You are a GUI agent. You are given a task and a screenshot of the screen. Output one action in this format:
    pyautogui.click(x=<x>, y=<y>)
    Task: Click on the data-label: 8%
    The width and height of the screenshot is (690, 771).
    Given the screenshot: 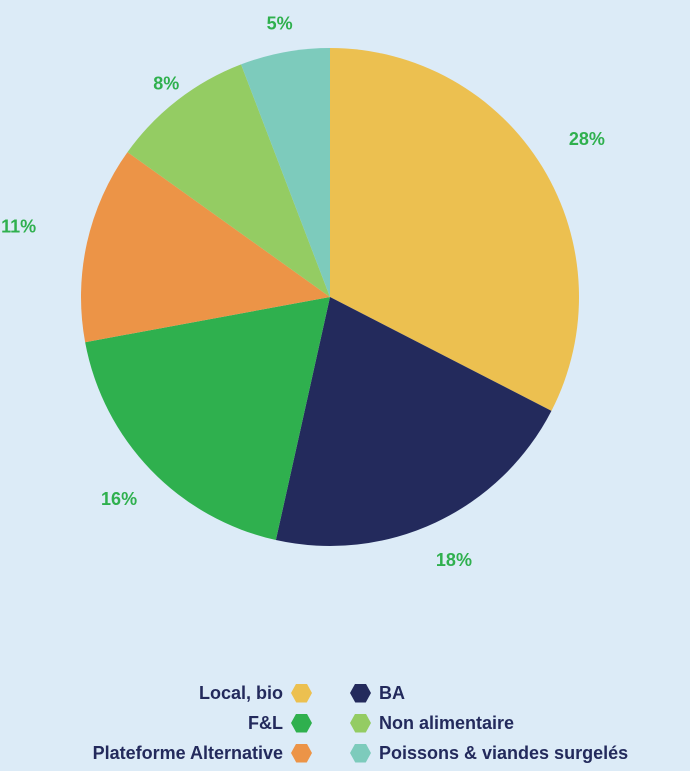 What is the action you would take?
    pyautogui.click(x=166, y=84)
    